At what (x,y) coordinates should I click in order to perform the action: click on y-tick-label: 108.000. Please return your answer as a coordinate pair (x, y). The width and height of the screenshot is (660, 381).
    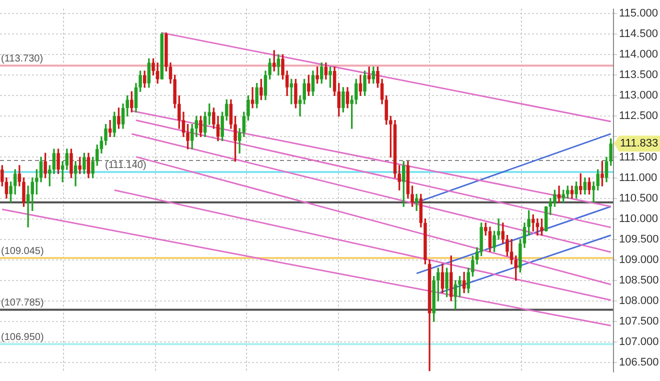
    Looking at the image, I should click on (639, 300).